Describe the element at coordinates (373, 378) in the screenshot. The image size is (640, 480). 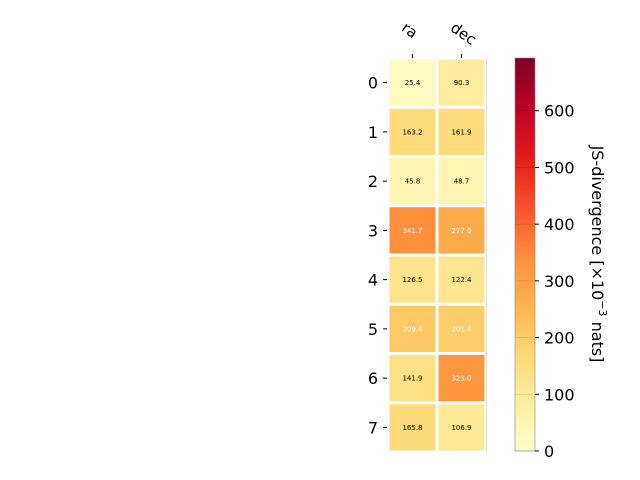
I see `row-label: 6` at that location.